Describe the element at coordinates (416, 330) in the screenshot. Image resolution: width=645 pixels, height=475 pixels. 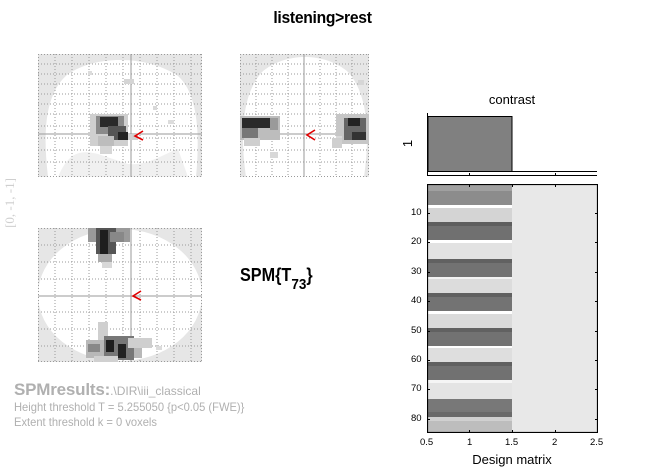
I see `y-tick: 50` at that location.